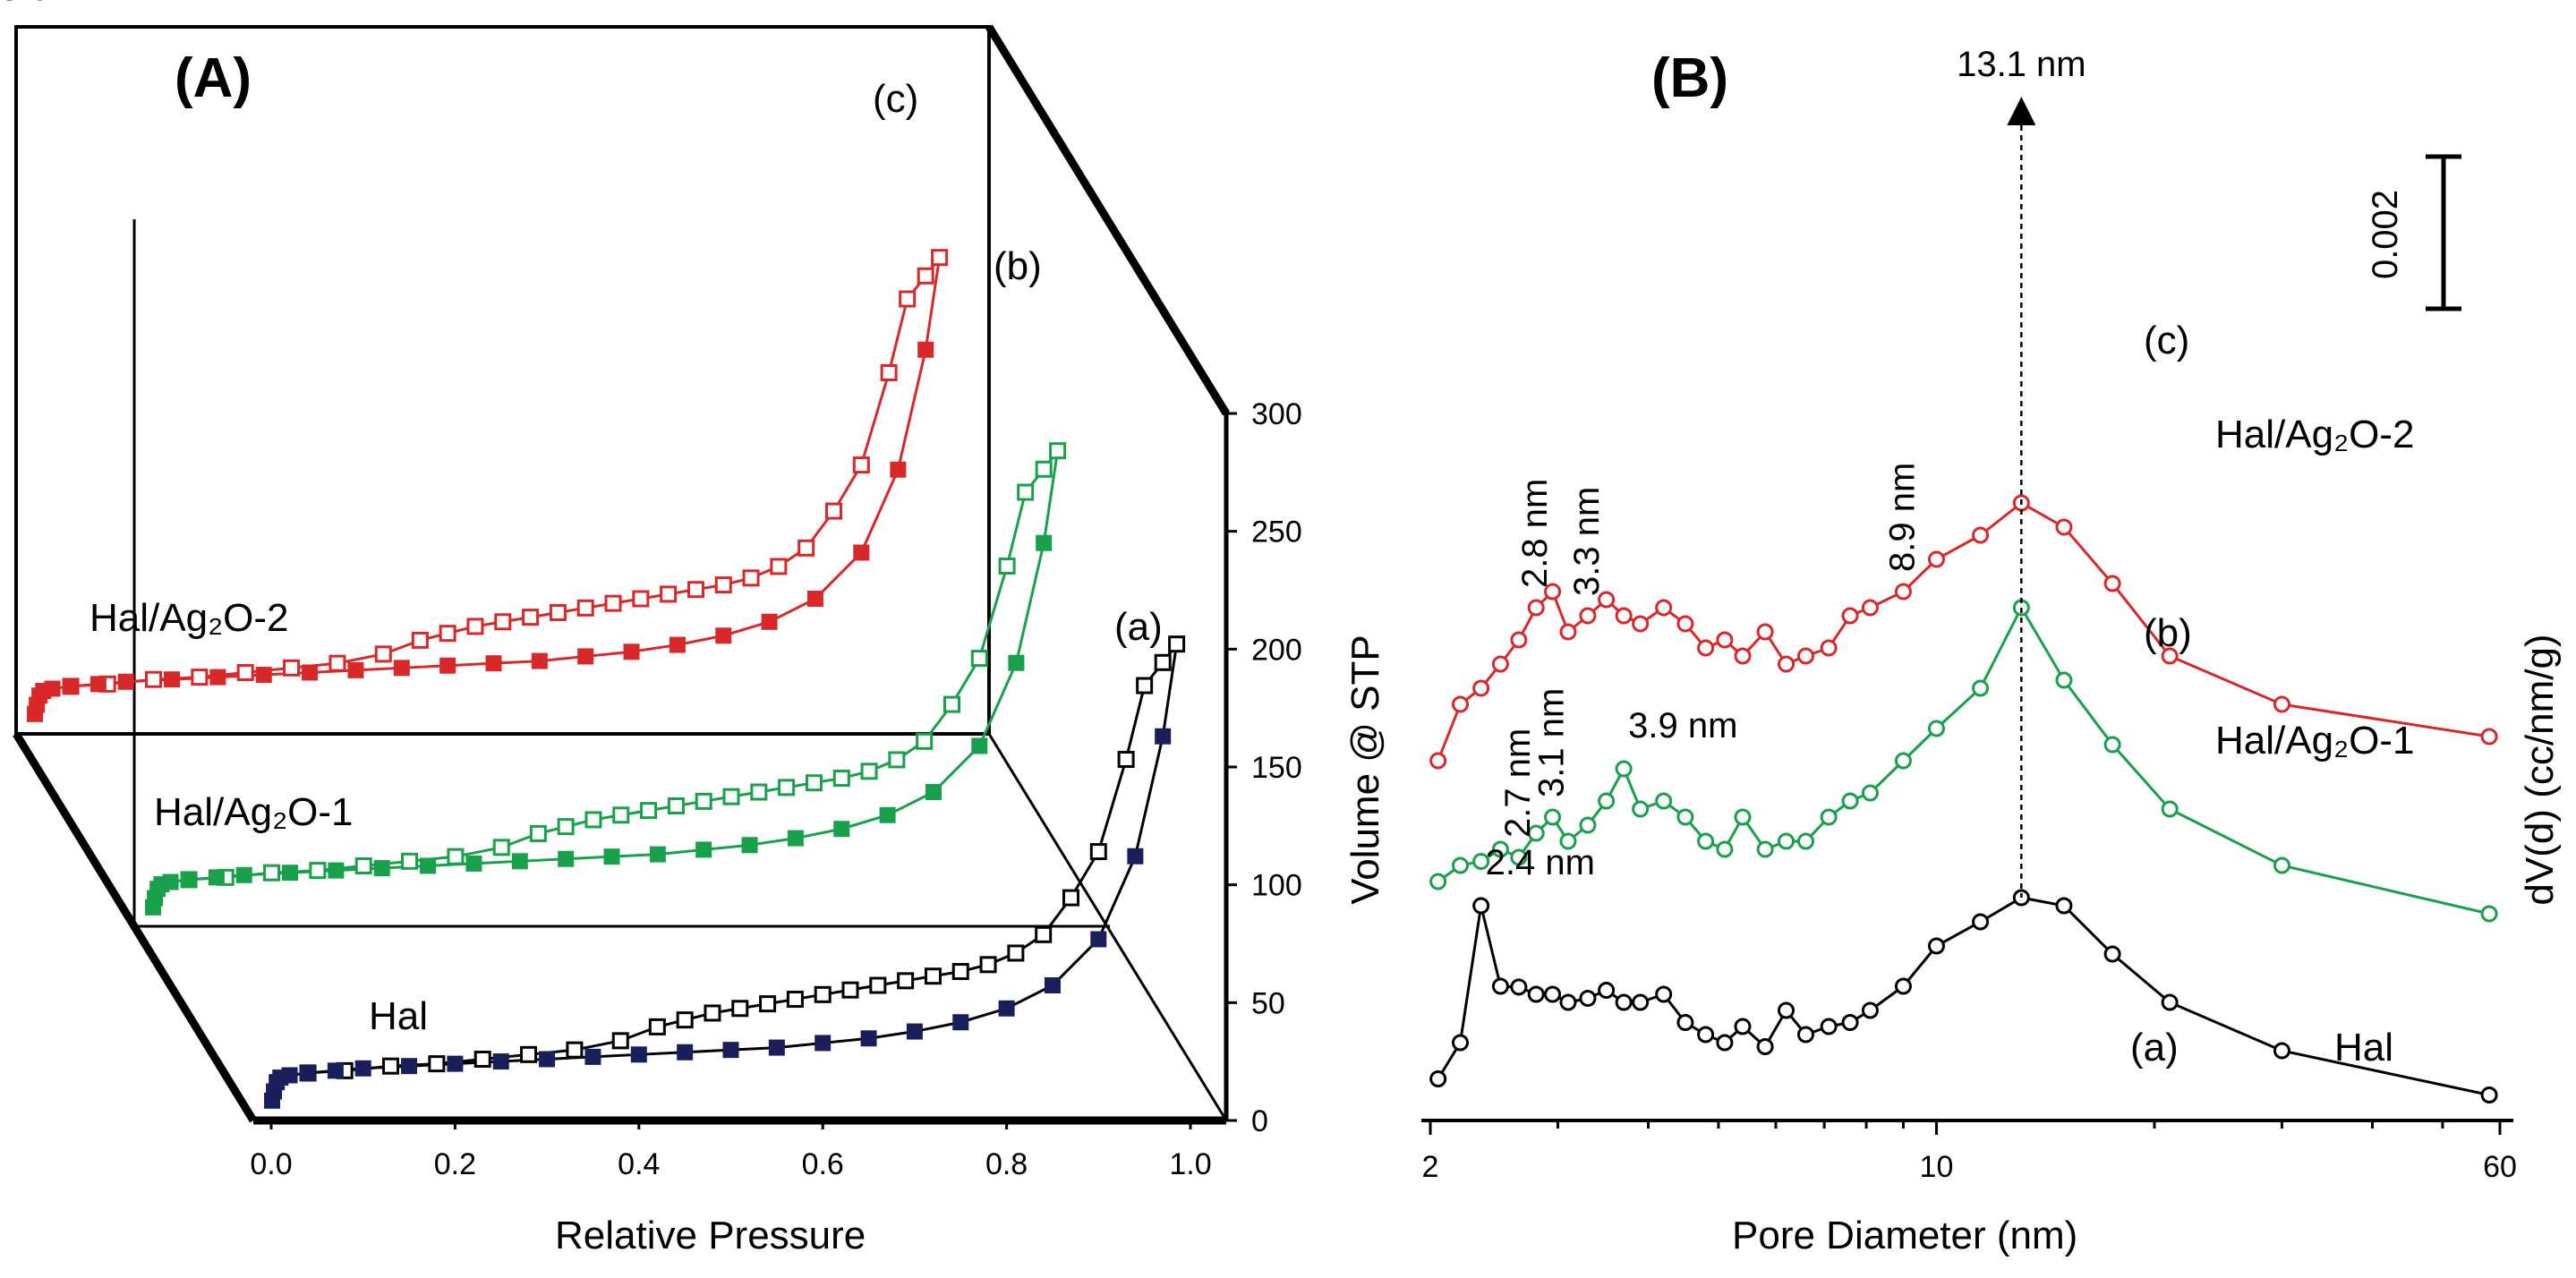 The image size is (2576, 1278). Describe the element at coordinates (823, 1164) in the screenshot. I see `panel-a-x-tick-label: 0.6` at that location.